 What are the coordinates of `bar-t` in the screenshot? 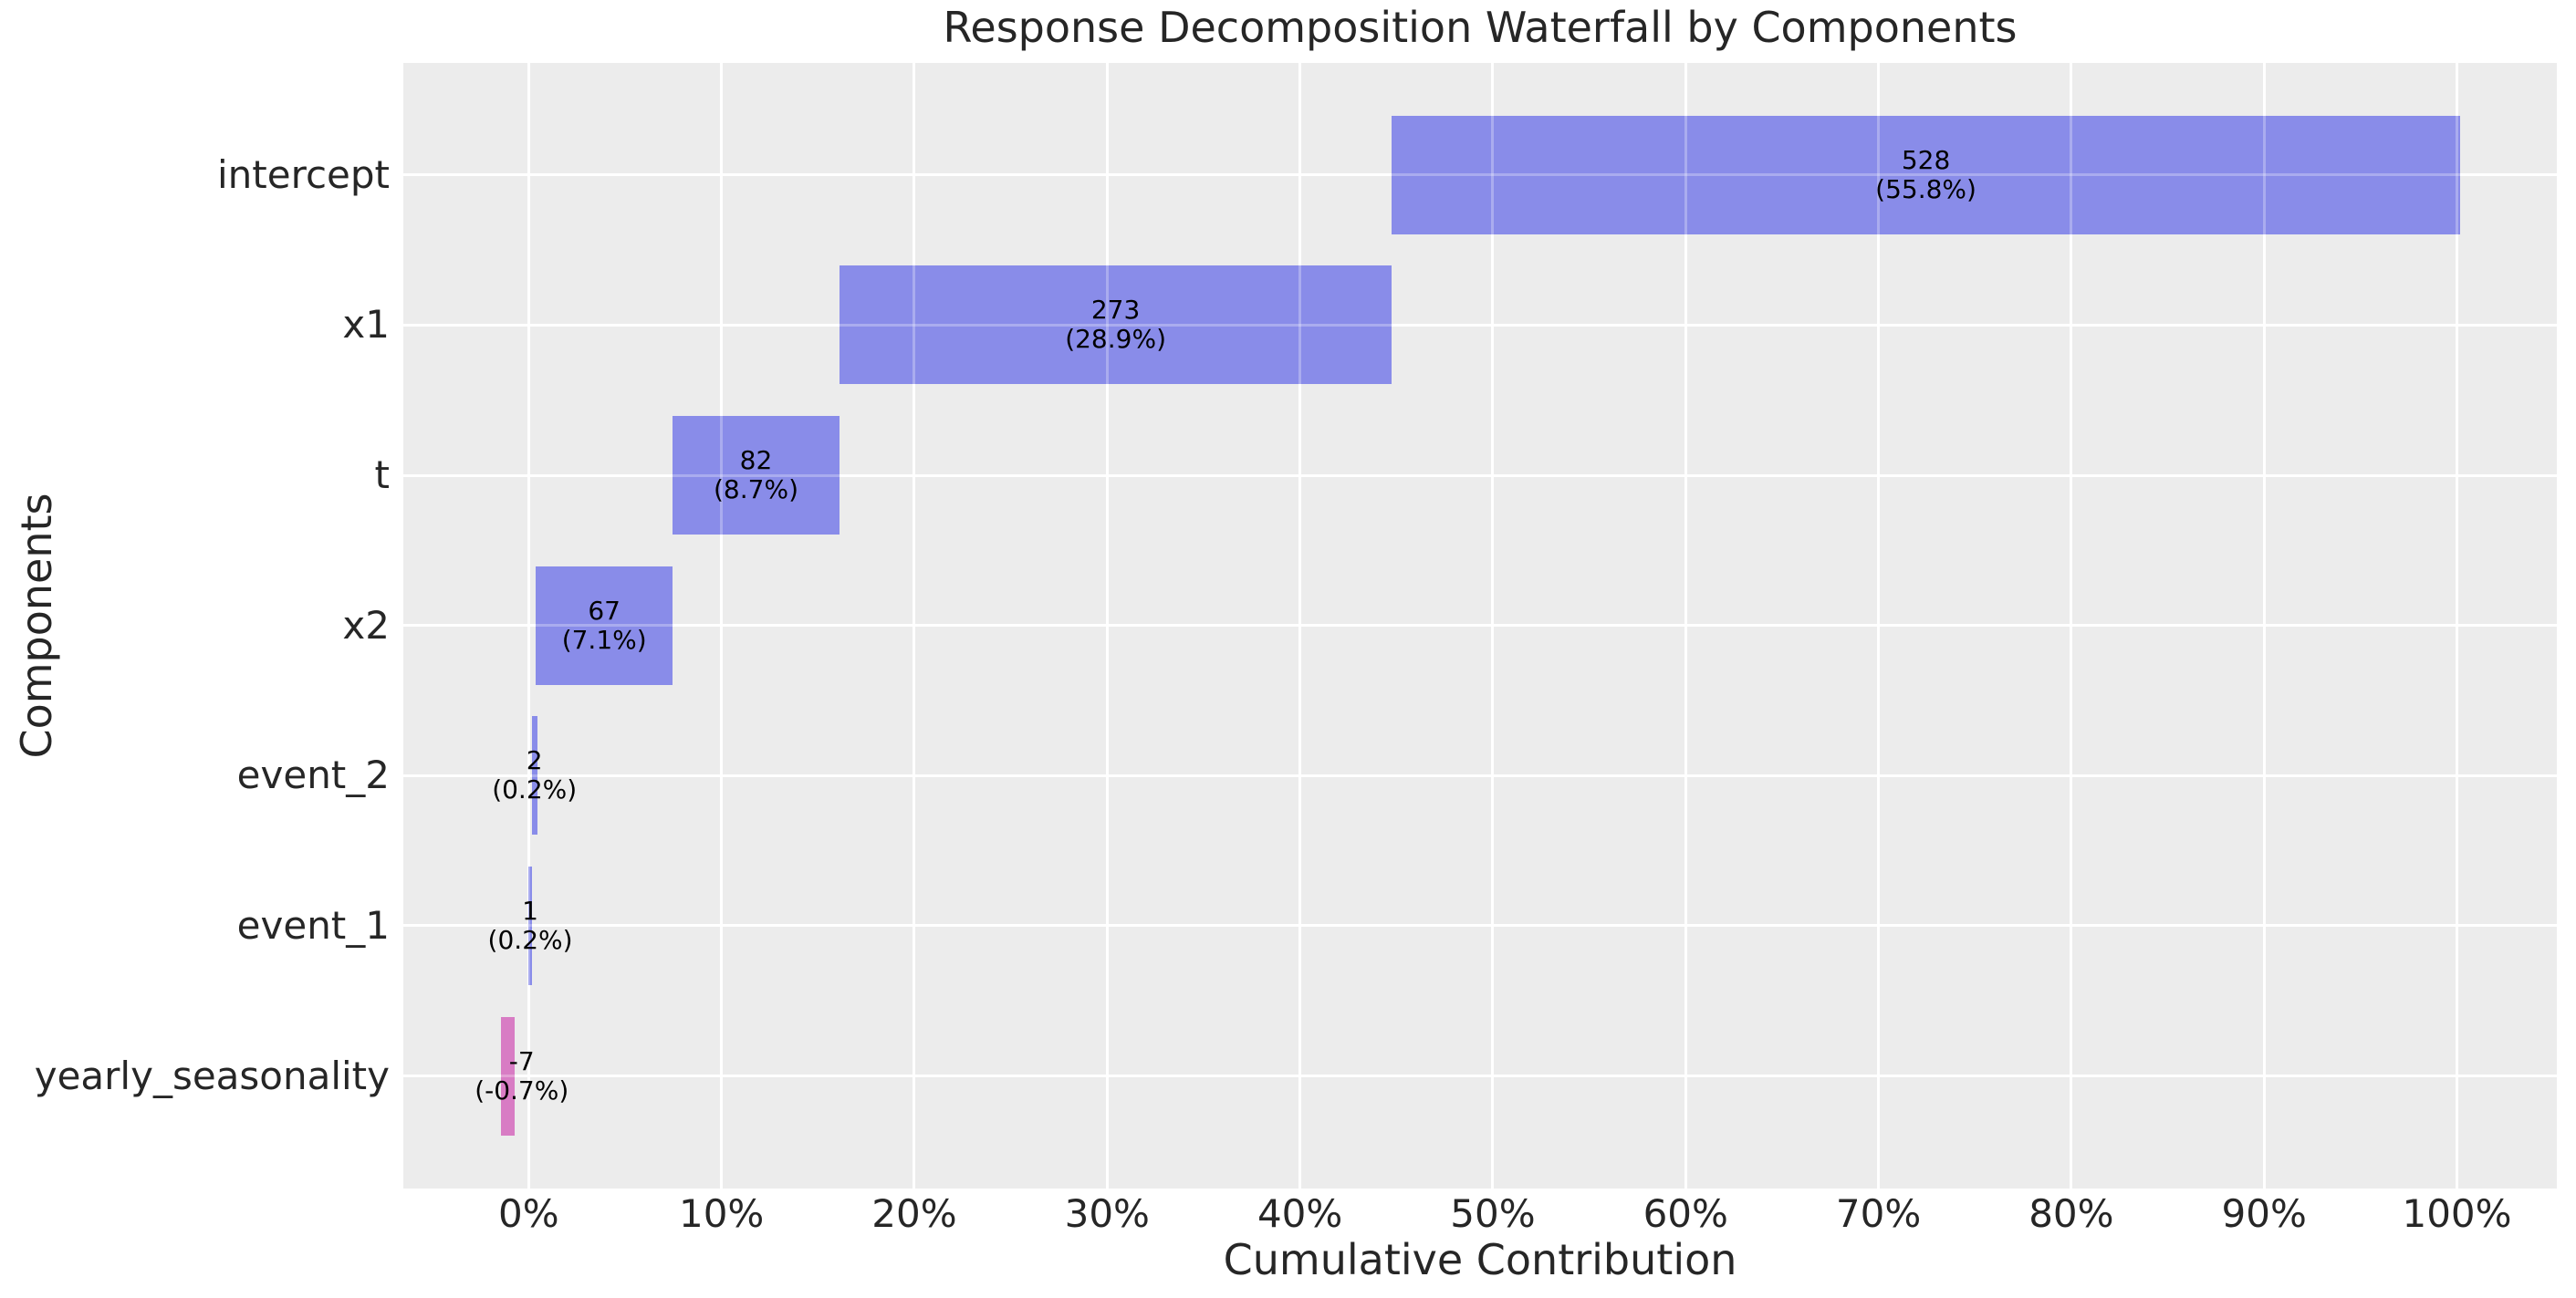 It's located at (756, 475).